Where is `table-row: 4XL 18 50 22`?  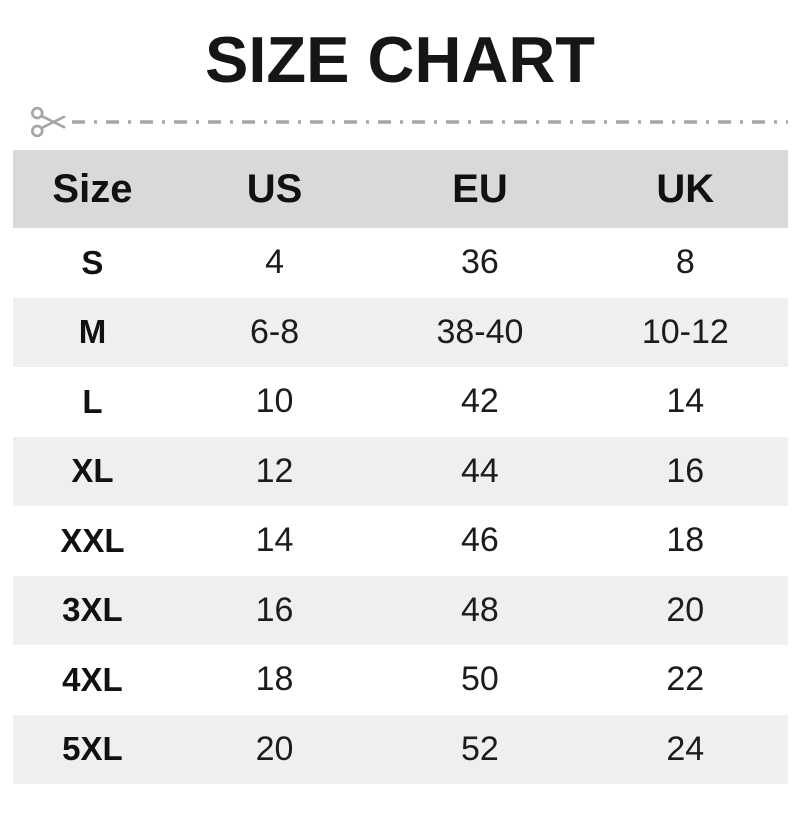
table-row: 4XL 18 50 22 is located at coordinates (400, 680).